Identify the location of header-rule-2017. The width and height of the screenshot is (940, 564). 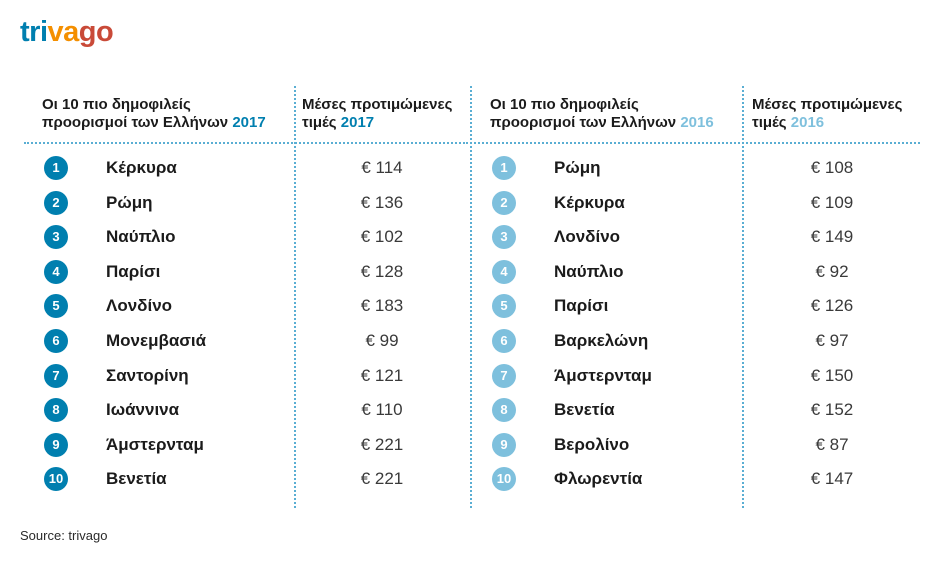
(246, 143).